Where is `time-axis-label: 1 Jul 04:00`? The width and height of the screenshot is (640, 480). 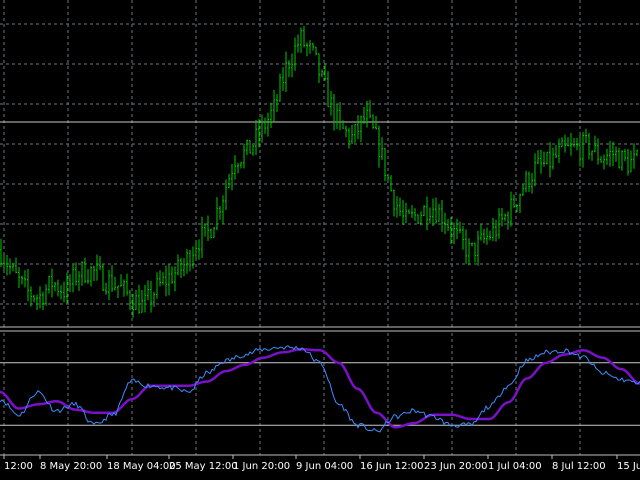 time-axis-label: 1 Jul 04:00 is located at coordinates (515, 466).